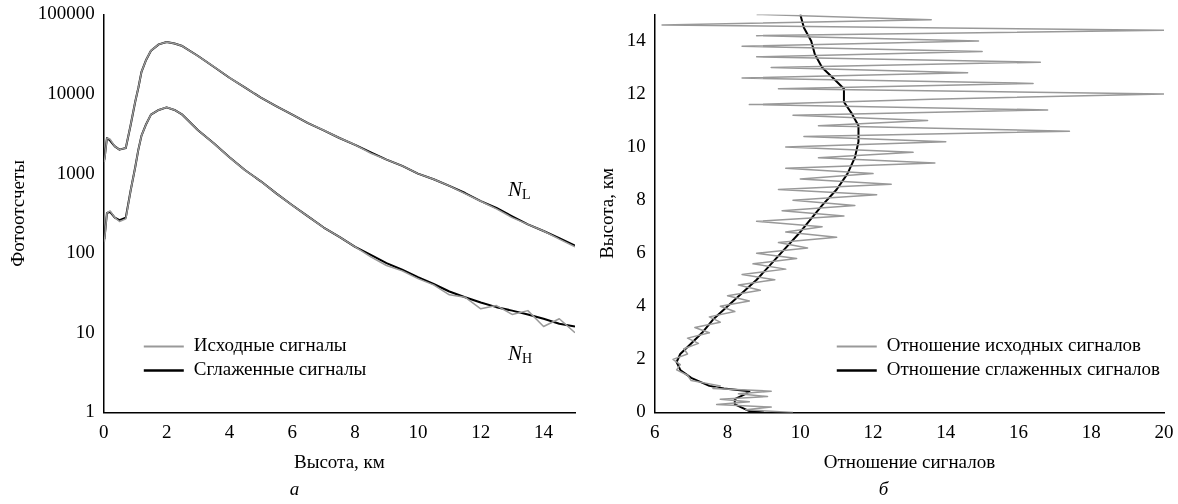 The height and width of the screenshot is (504, 1178). What do you see at coordinates (636, 92) in the screenshot?
I see `y-tick-label: 12` at bounding box center [636, 92].